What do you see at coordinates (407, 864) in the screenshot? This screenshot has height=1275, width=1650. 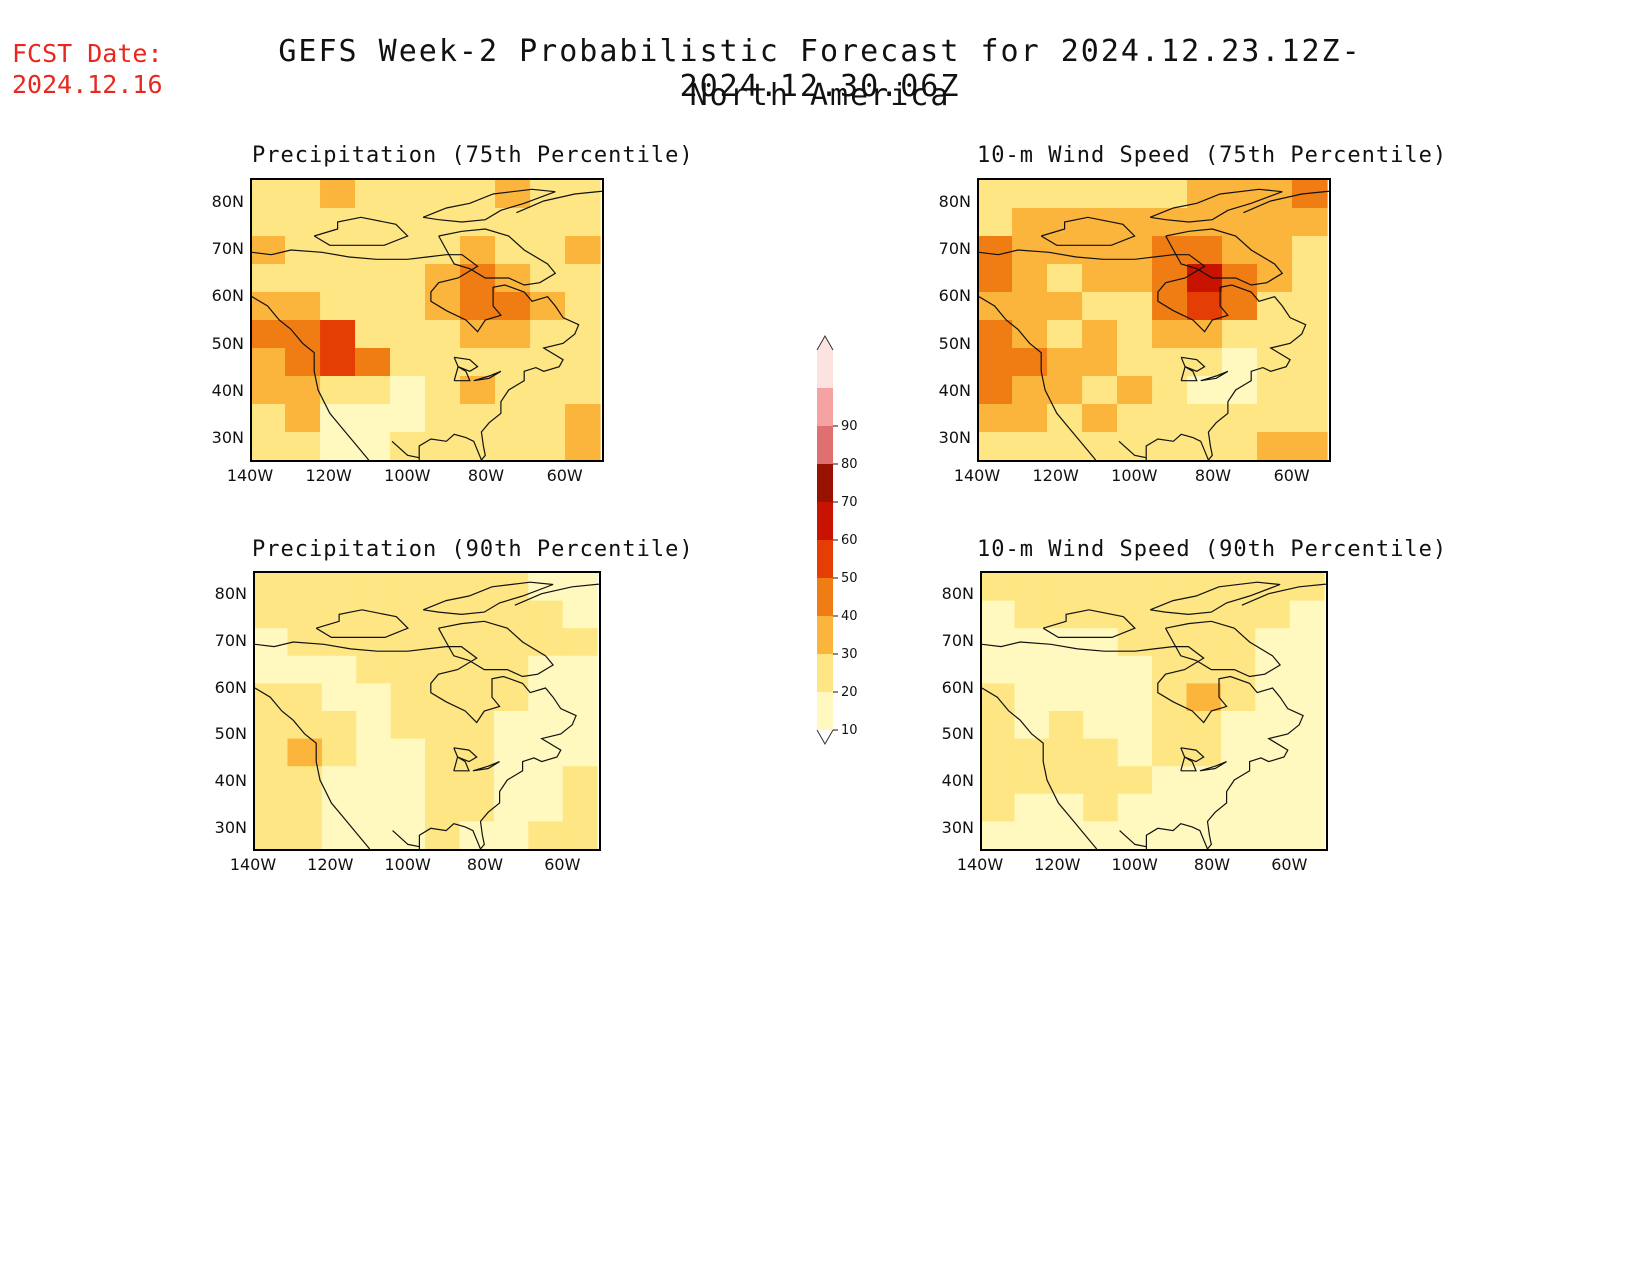 I see `x-tick-label: 100W` at bounding box center [407, 864].